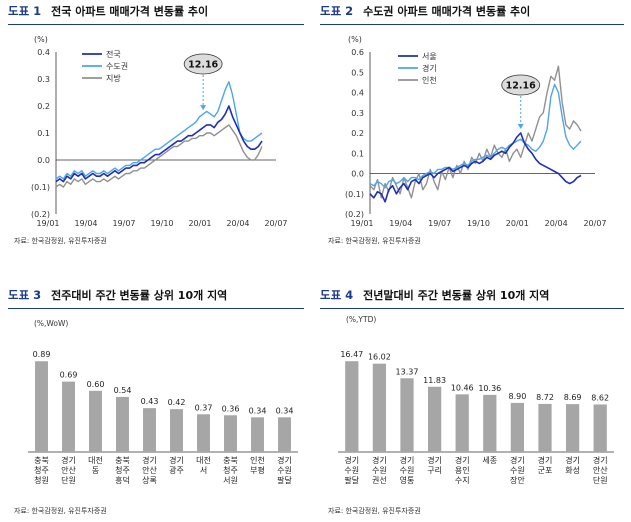 The height and width of the screenshot is (522, 631). What do you see at coordinates (572, 465) in the screenshot?
I see `category-label: 경기 화성` at bounding box center [572, 465].